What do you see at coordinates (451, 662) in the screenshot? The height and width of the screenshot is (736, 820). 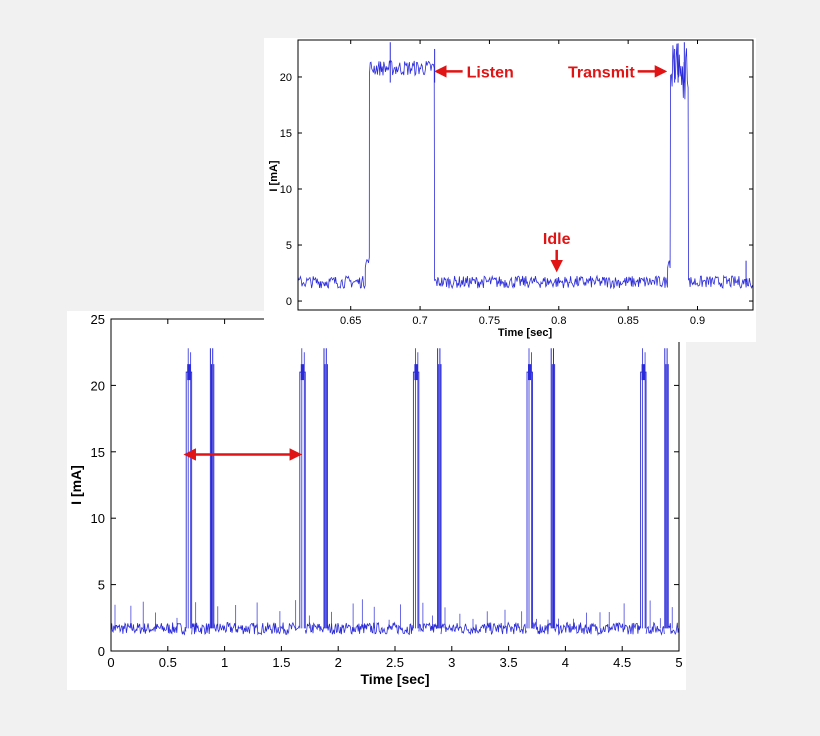 I see `x-tick-label: 3` at bounding box center [451, 662].